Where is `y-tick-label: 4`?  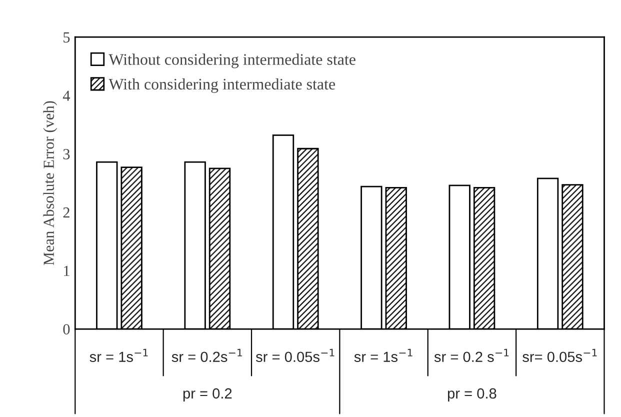 y-tick-label: 4 is located at coordinates (66, 95).